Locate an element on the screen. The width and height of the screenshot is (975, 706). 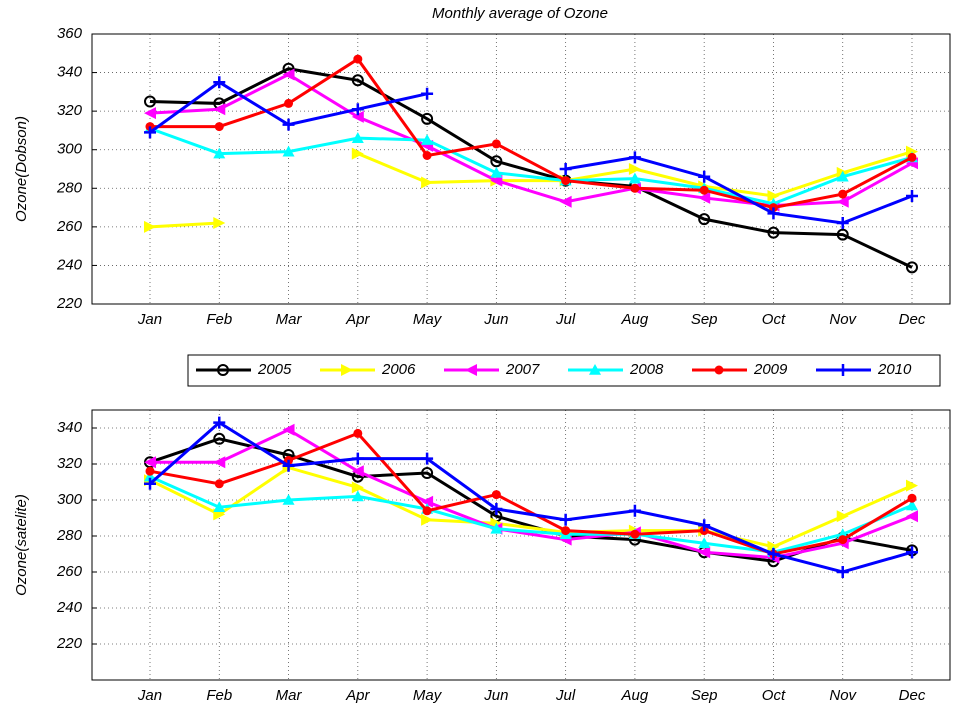
x-tick-label: Aug is located at coordinates (635, 319).